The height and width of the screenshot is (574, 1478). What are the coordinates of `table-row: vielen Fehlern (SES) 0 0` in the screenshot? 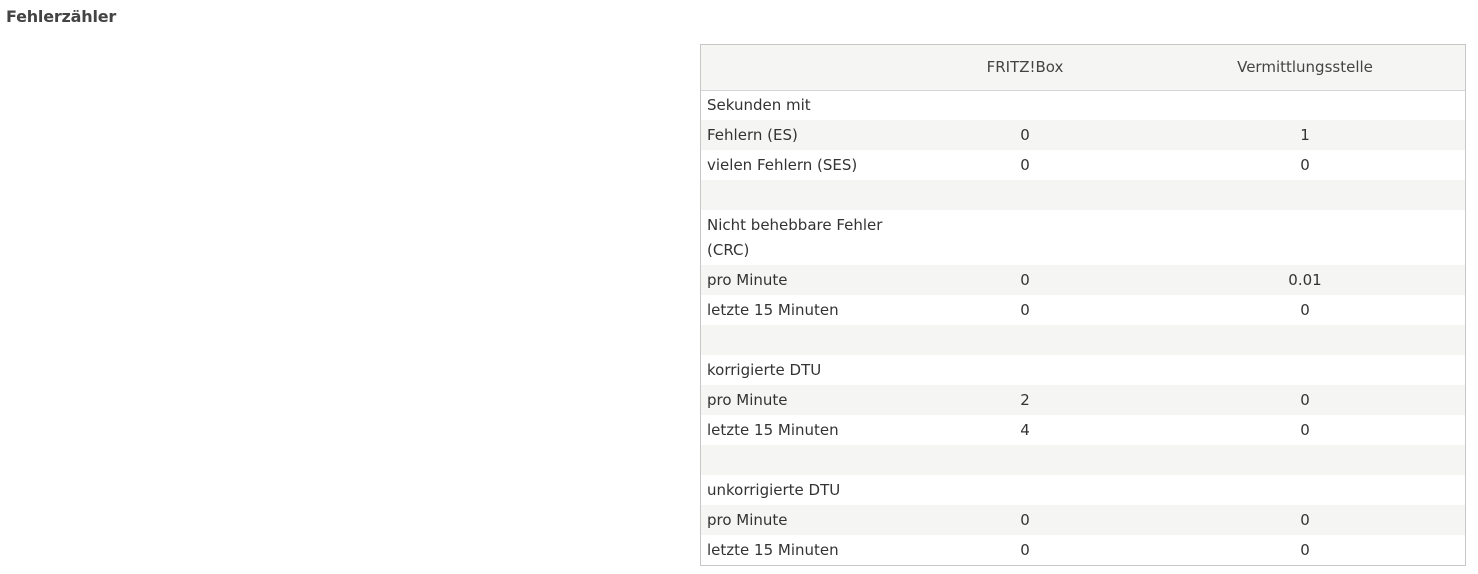 It's located at (1083, 165).